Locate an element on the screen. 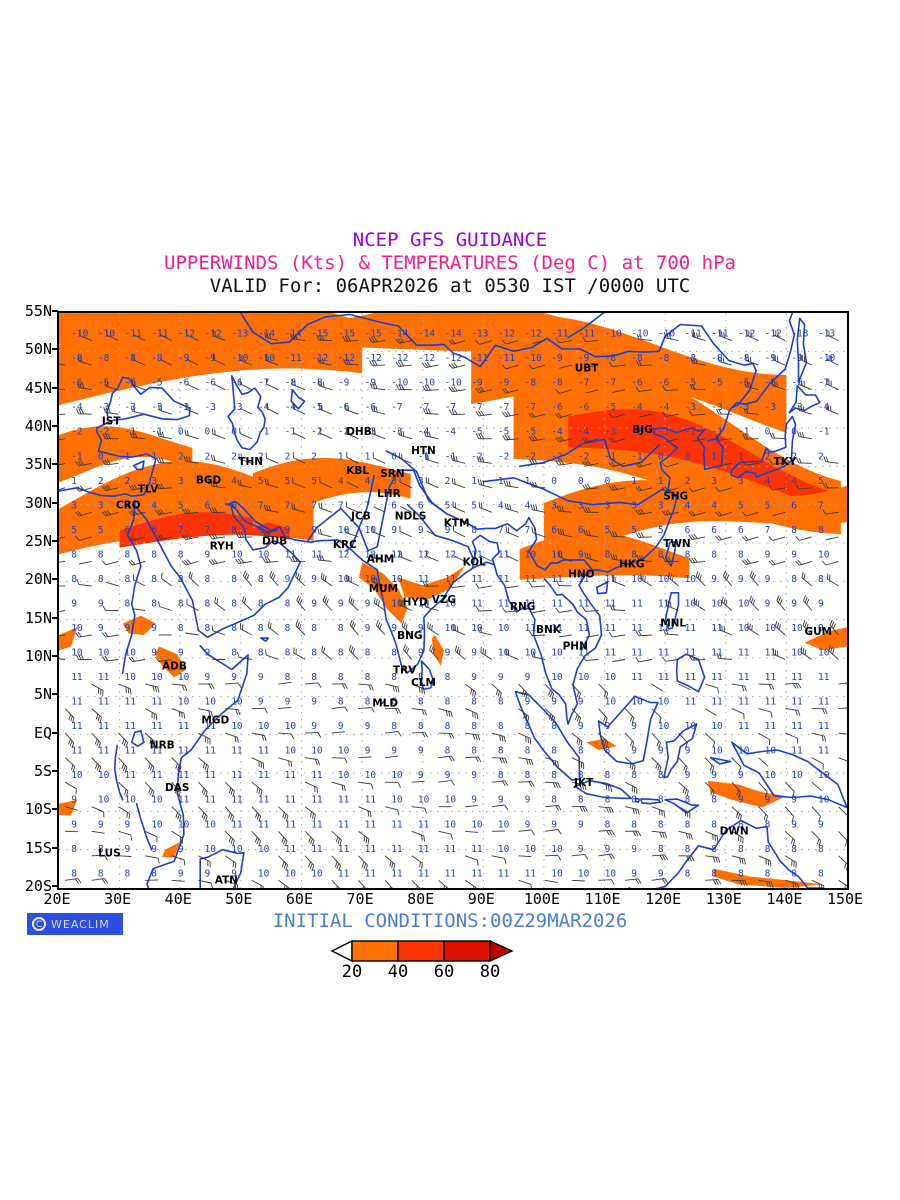 Image resolution: width=900 pixels, height=1200 pixels. x-axis-tick-label: 140E is located at coordinates (784, 899).